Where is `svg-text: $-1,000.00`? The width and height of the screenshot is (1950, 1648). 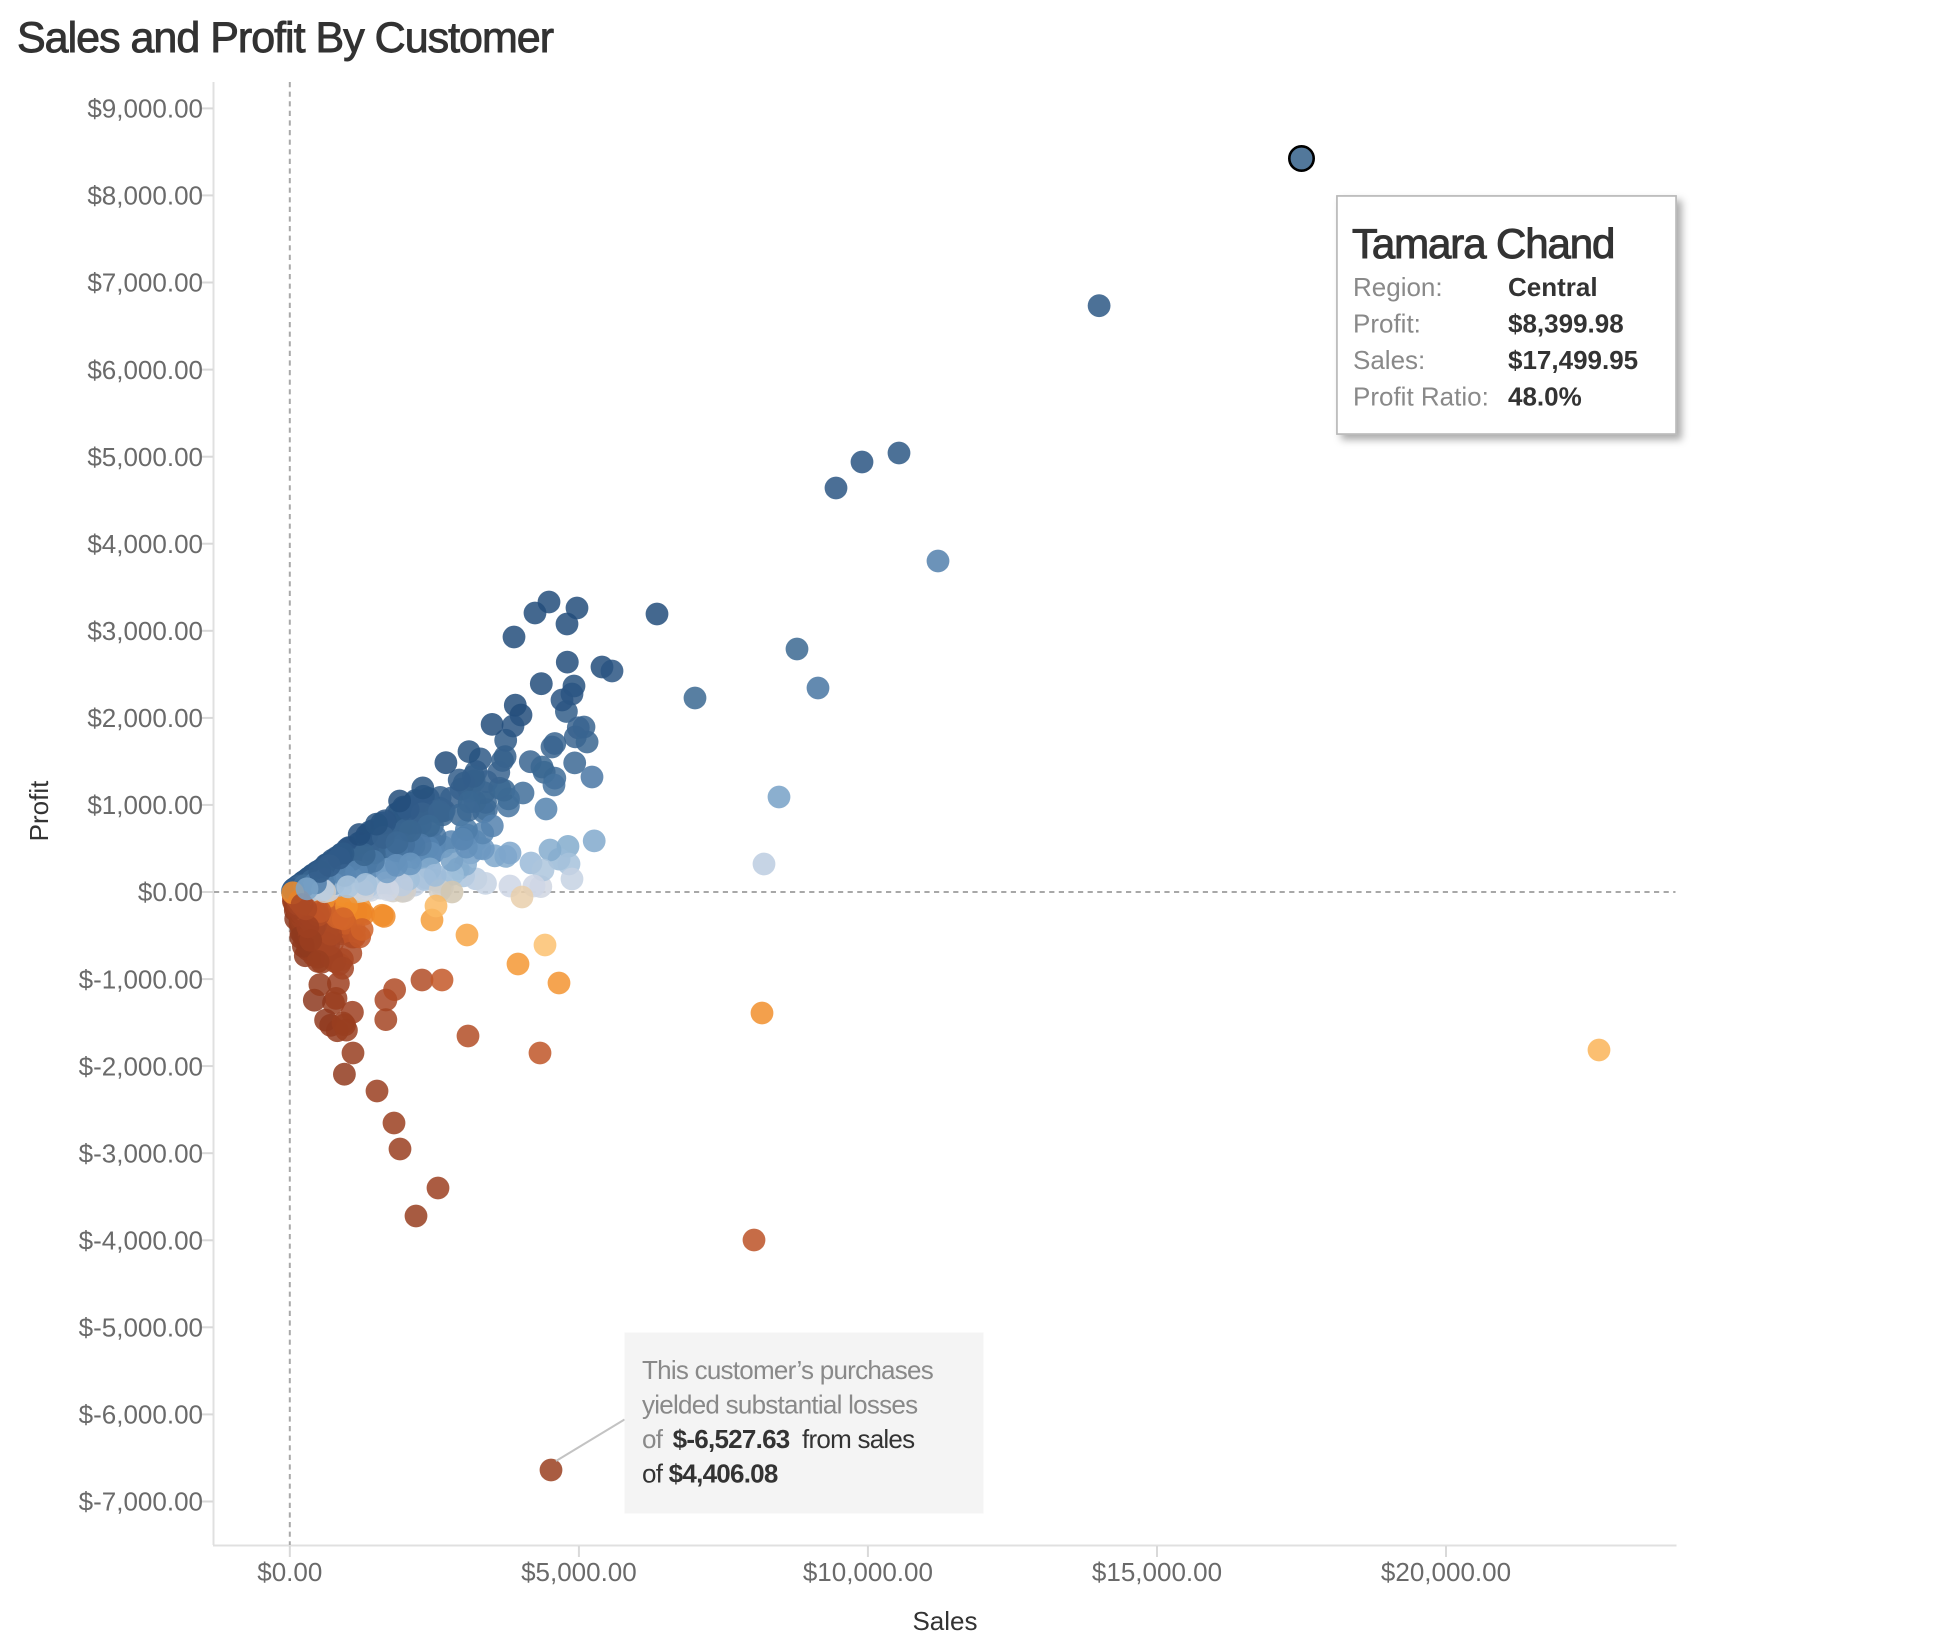
svg-text: $-1,000.00 is located at coordinates (141, 979).